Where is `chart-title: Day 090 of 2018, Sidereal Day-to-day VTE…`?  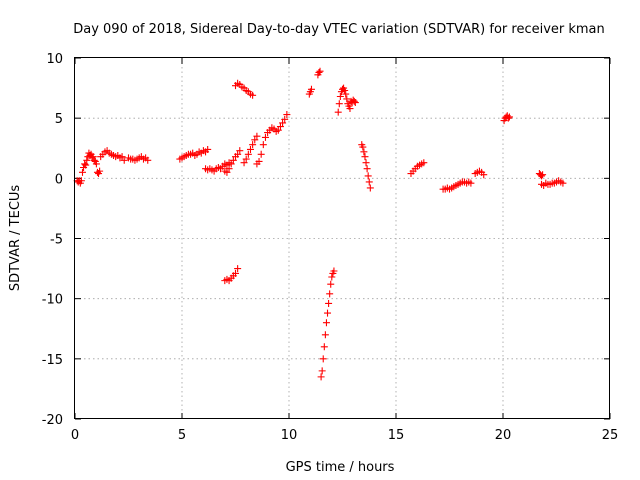
chart-title: Day 090 of 2018, Sidereal Day-to-day VTE… is located at coordinates (339, 29).